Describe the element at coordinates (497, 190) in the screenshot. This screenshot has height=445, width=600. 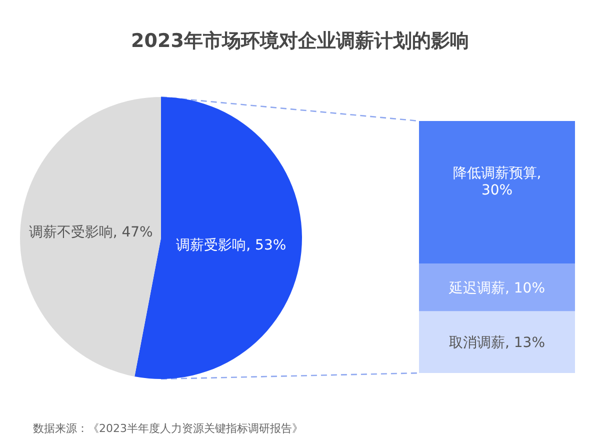
I see `data-label: 30%` at that location.